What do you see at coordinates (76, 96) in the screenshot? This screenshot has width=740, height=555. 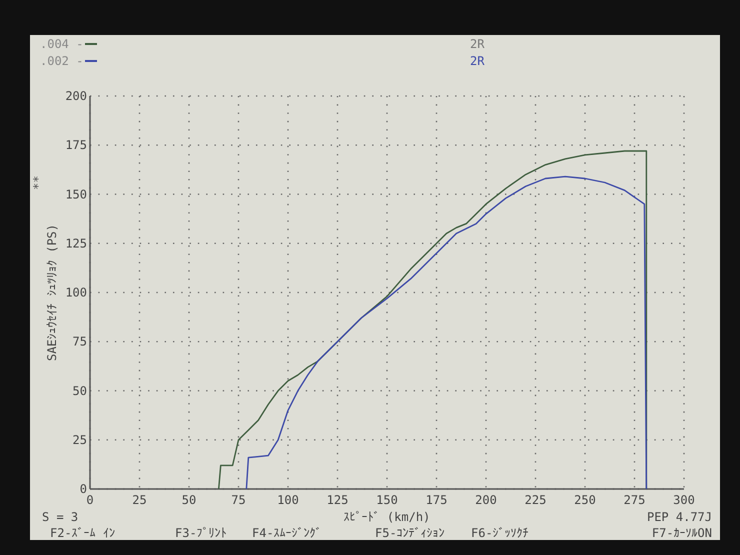 I see `y-tick-label: 200` at bounding box center [76, 96].